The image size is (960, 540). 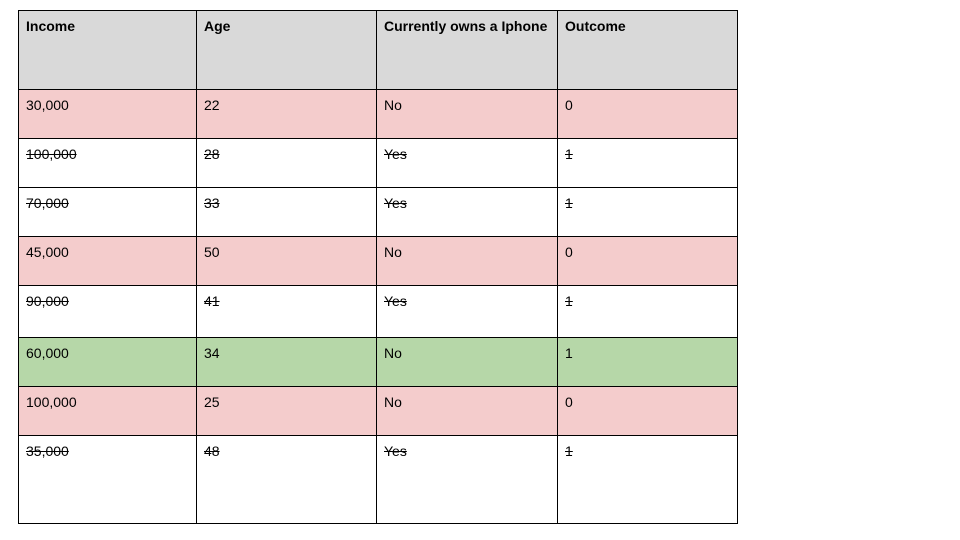 I want to click on cell-age: 50, so click(x=286, y=261).